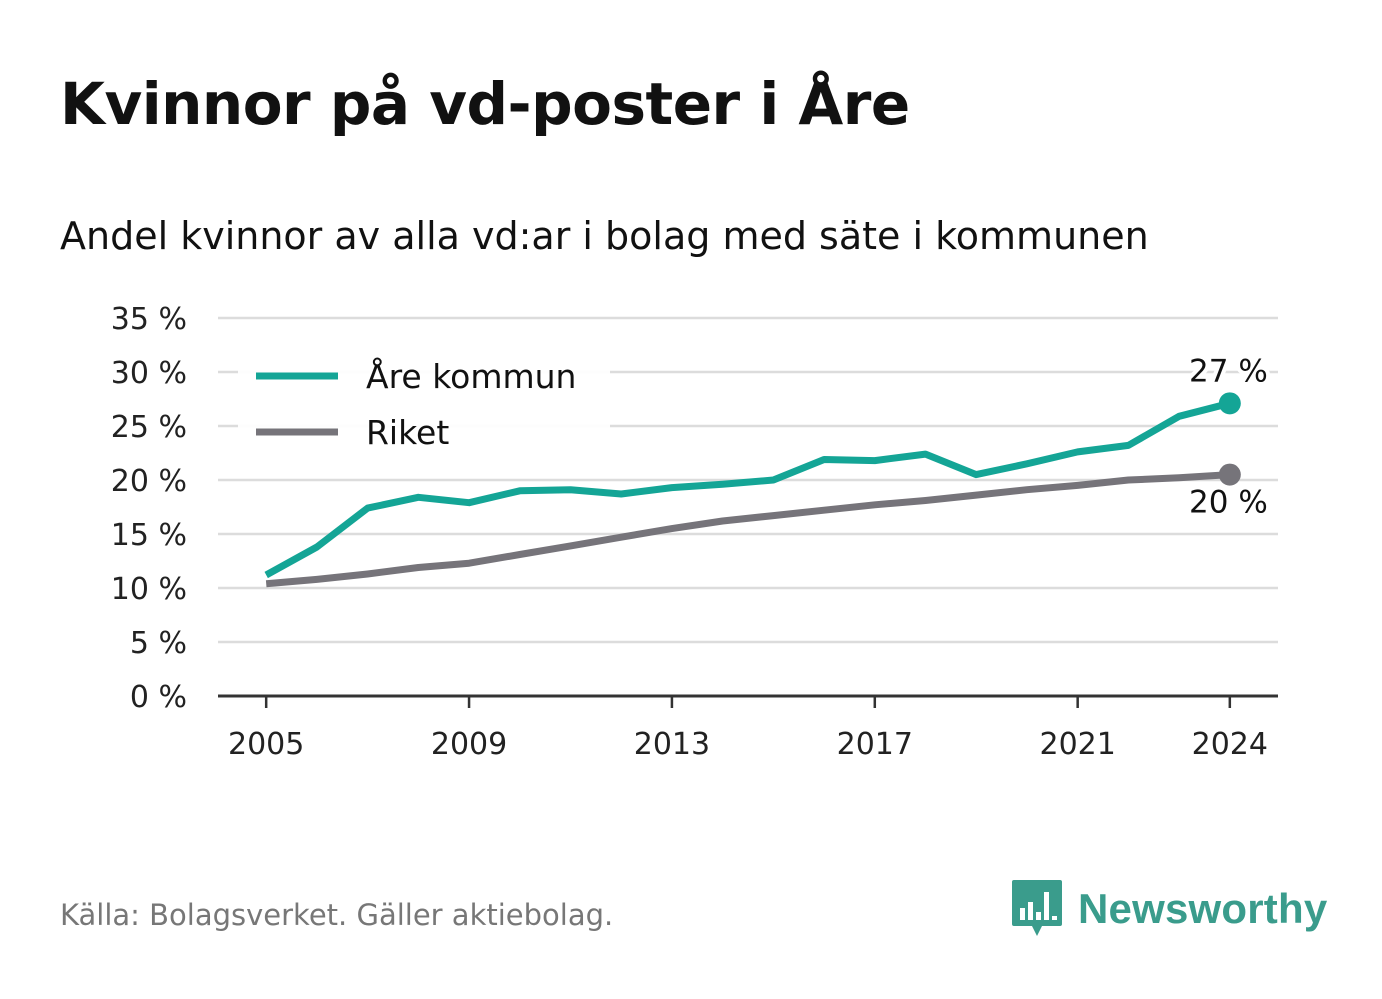  I want to click on y-tick-label: 30 %, so click(149, 373).